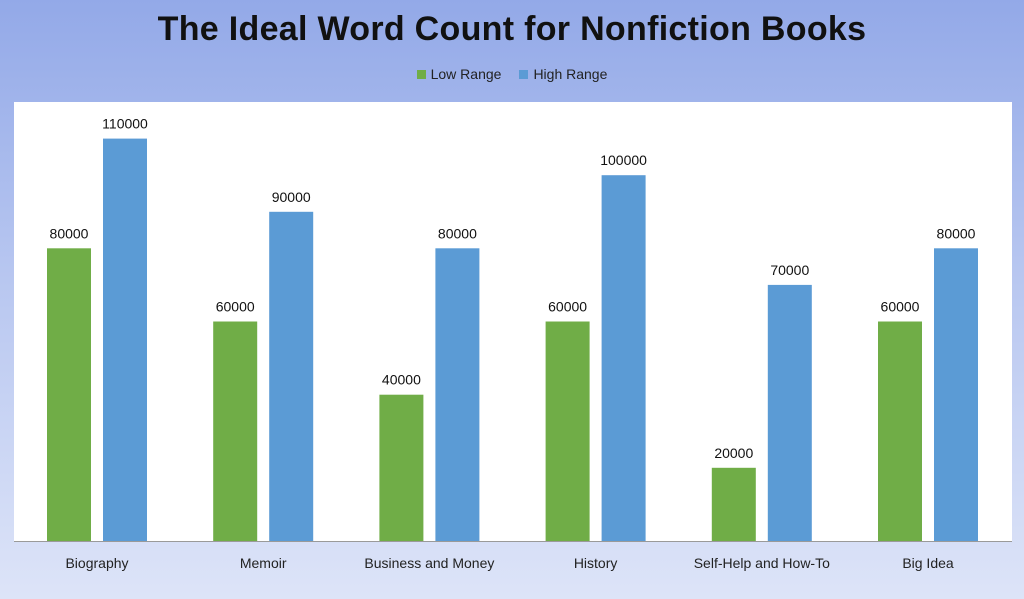 This screenshot has width=1024, height=599. What do you see at coordinates (524, 74) in the screenshot?
I see `legend-swatch-high` at bounding box center [524, 74].